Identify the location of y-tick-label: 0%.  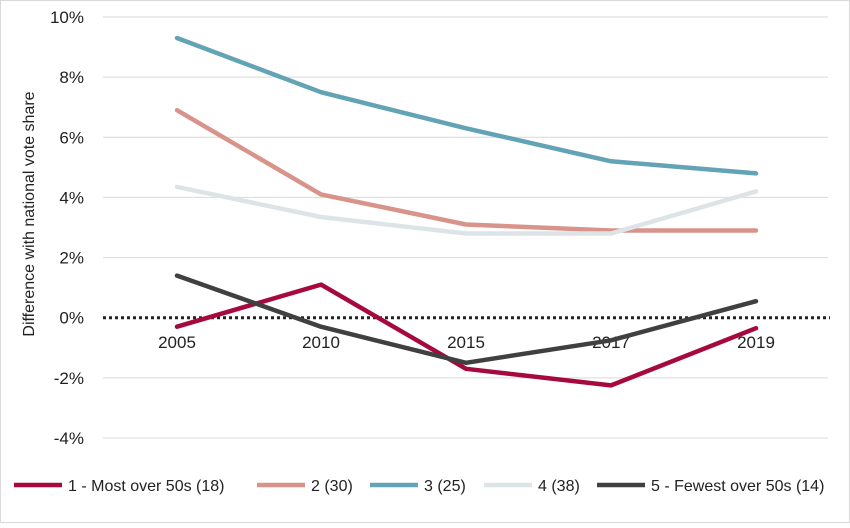
(71, 318).